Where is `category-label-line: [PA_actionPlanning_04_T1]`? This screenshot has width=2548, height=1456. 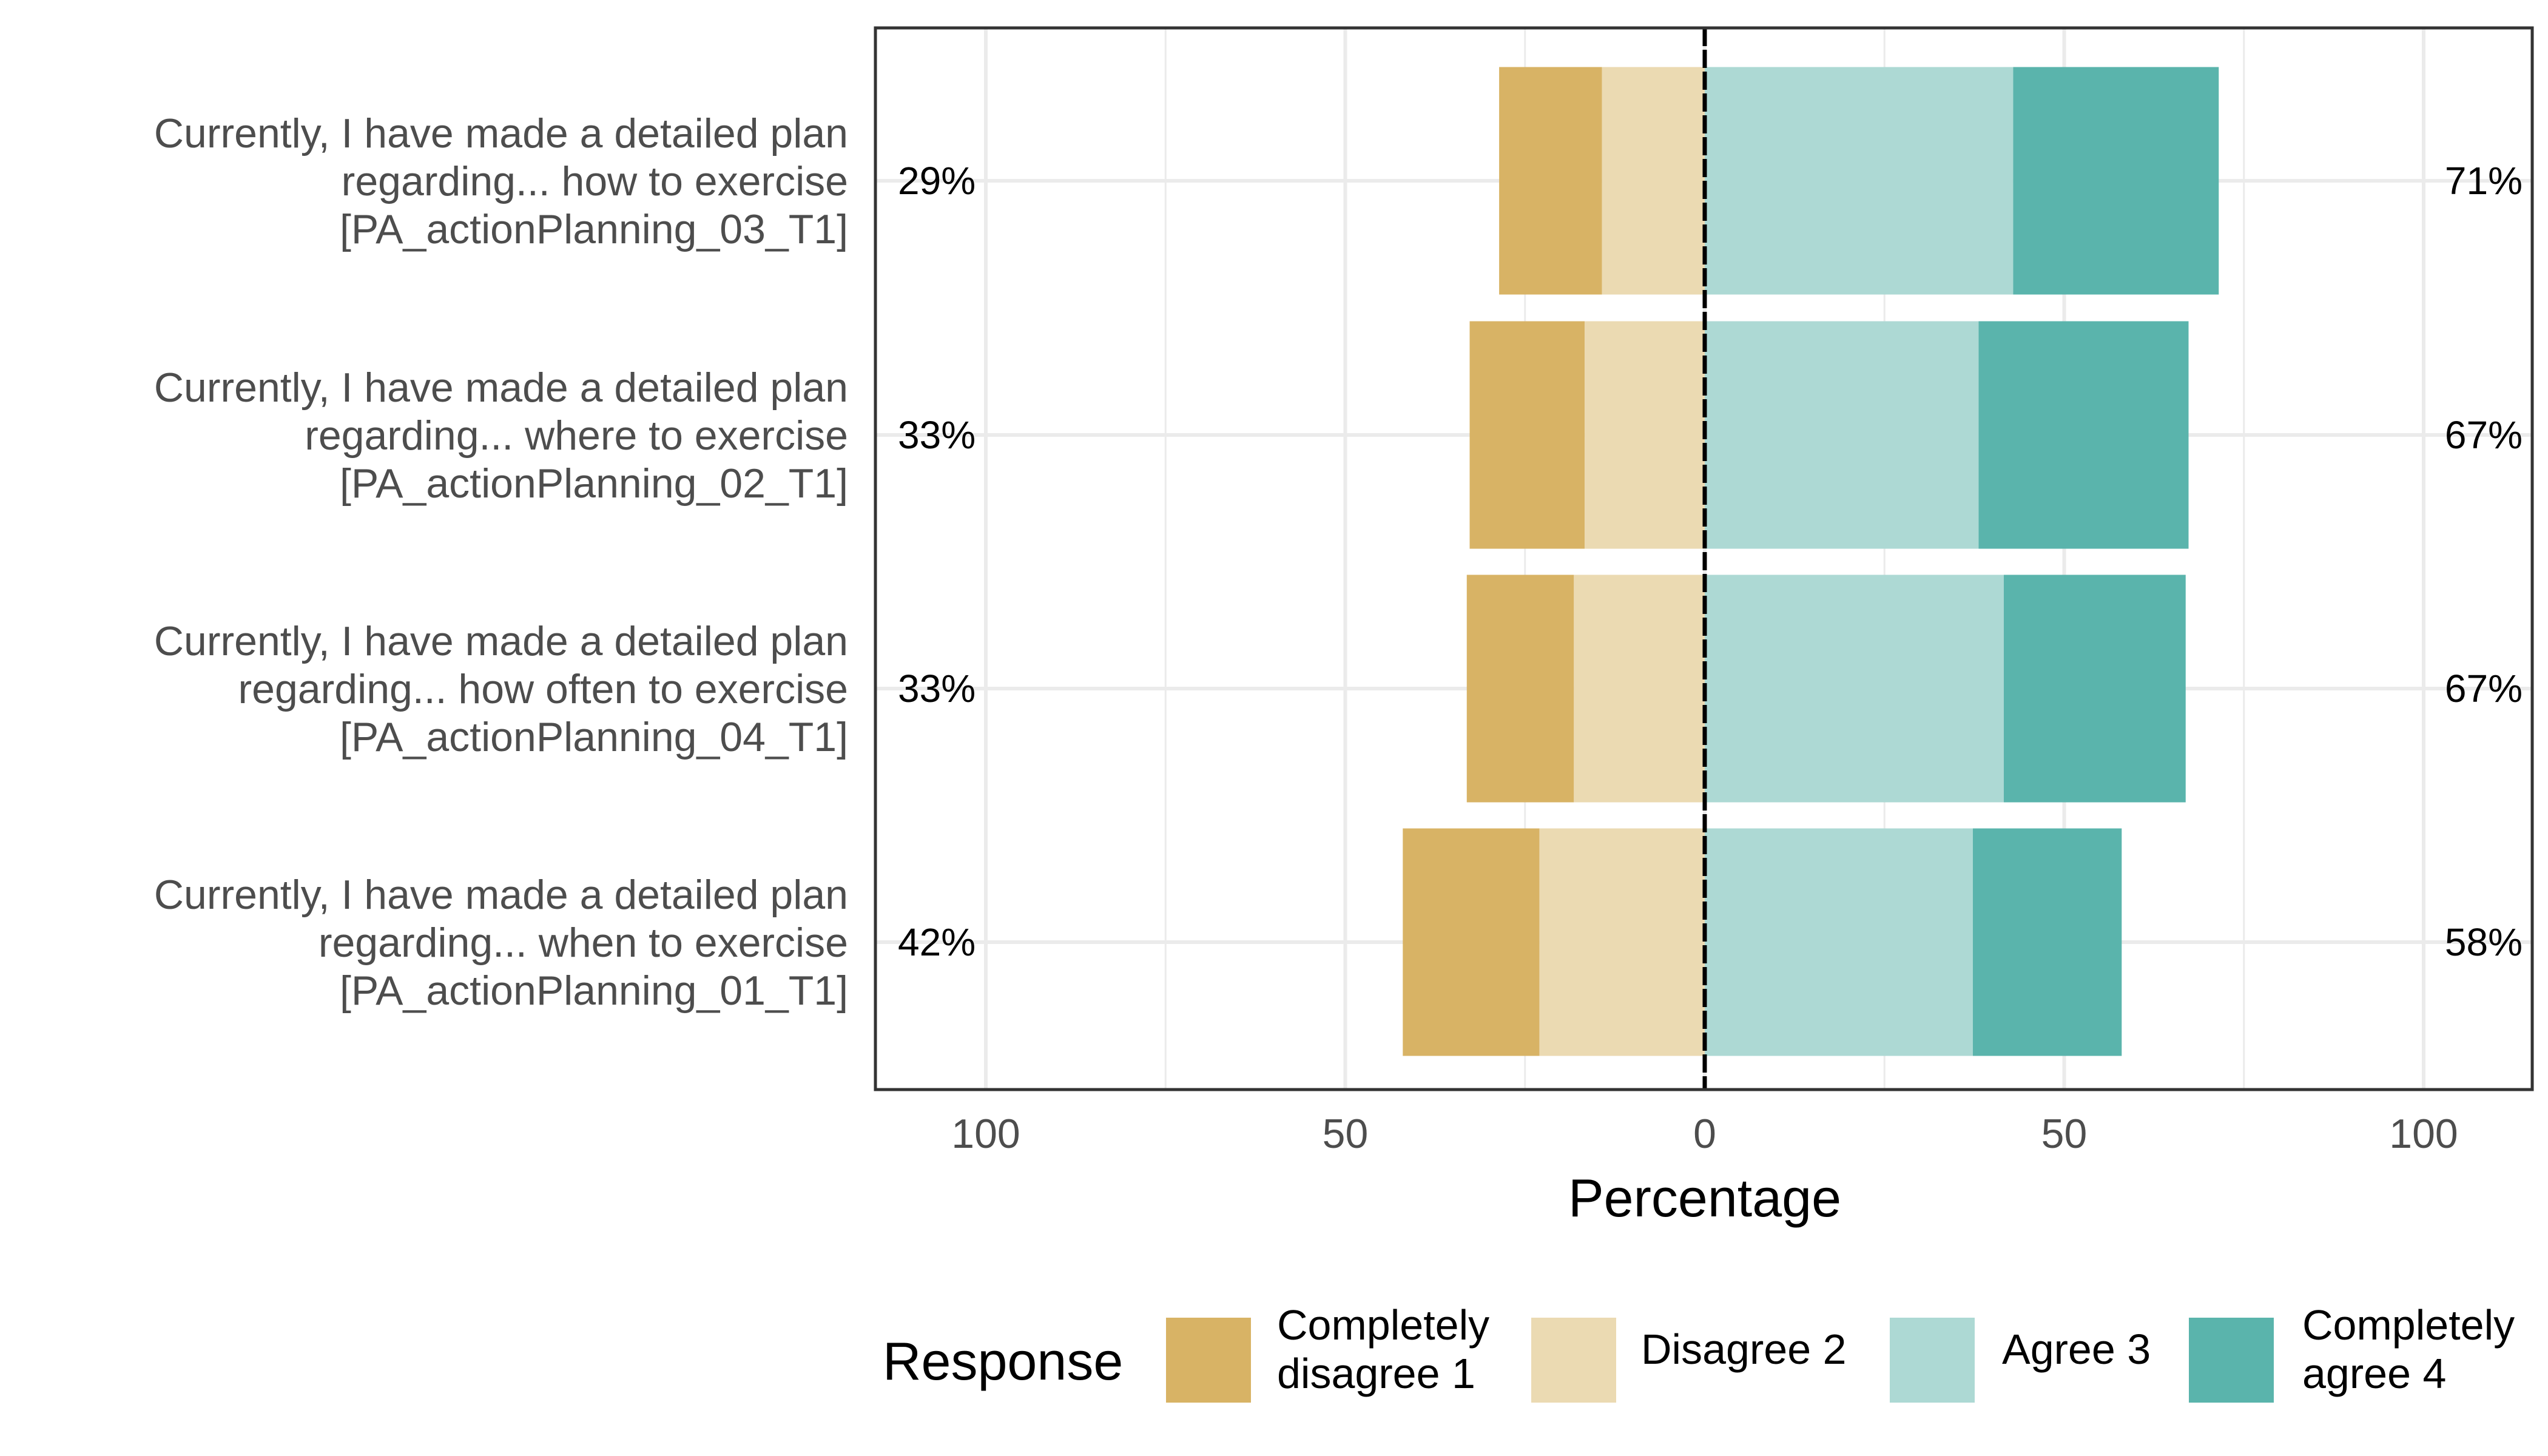 category-label-line: [PA_actionPlanning_04_T1] is located at coordinates (594, 737).